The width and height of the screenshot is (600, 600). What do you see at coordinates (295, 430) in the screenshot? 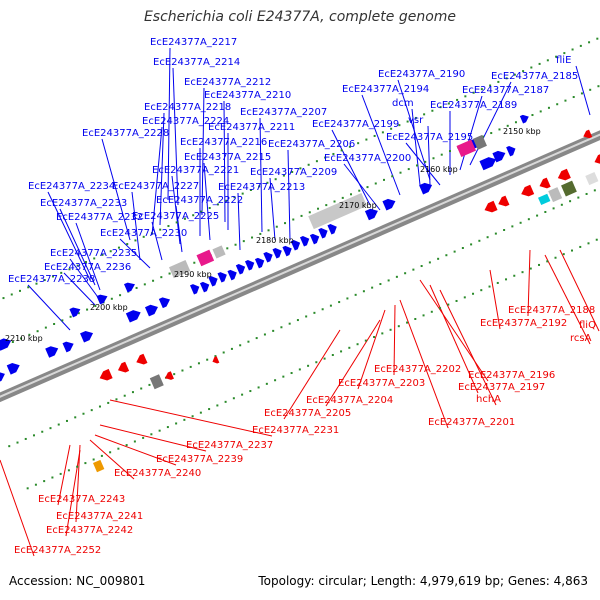
I see `reverse-gene-label: EcE24377A_2231` at bounding box center [295, 430].